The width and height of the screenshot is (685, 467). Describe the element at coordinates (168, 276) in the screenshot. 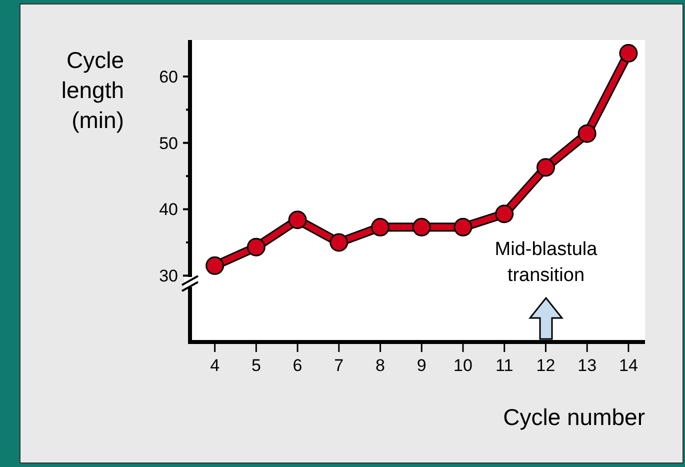

I see `y-tick-label: 30` at that location.